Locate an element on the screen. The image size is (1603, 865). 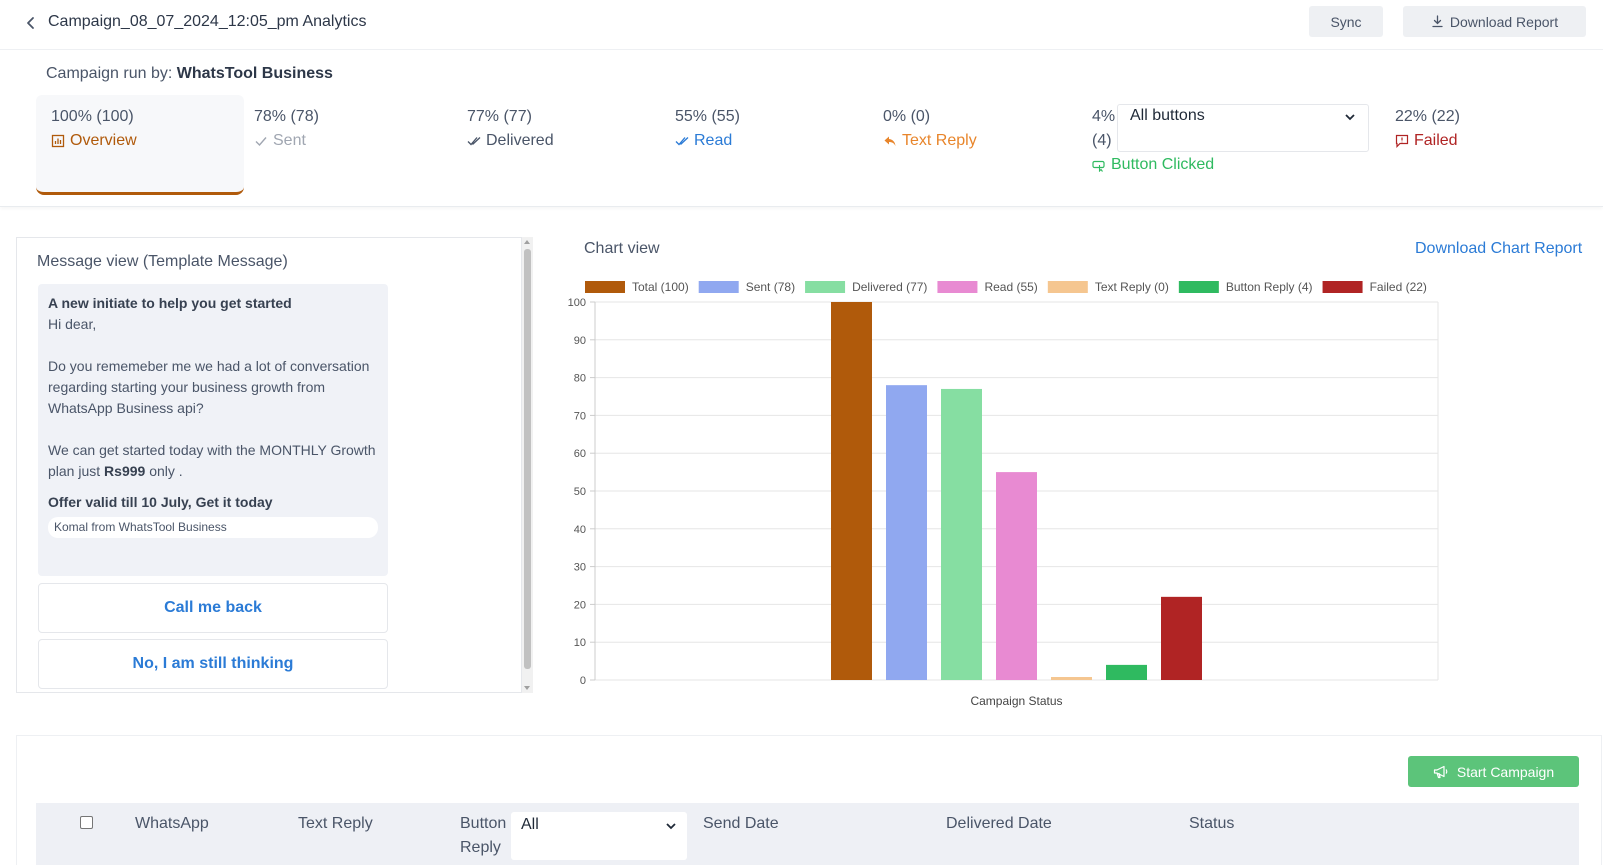
bar-failed is located at coordinates (1181, 638).